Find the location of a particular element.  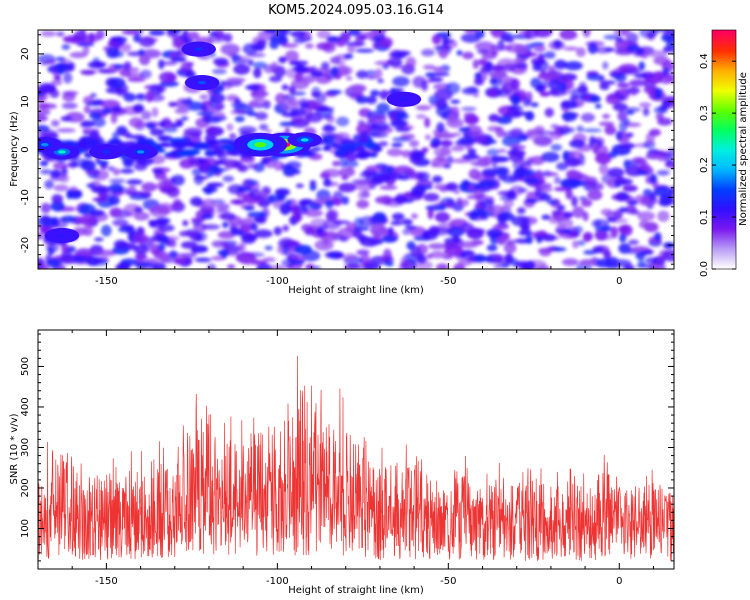

snr-xtick-label: -100 is located at coordinates (277, 581).